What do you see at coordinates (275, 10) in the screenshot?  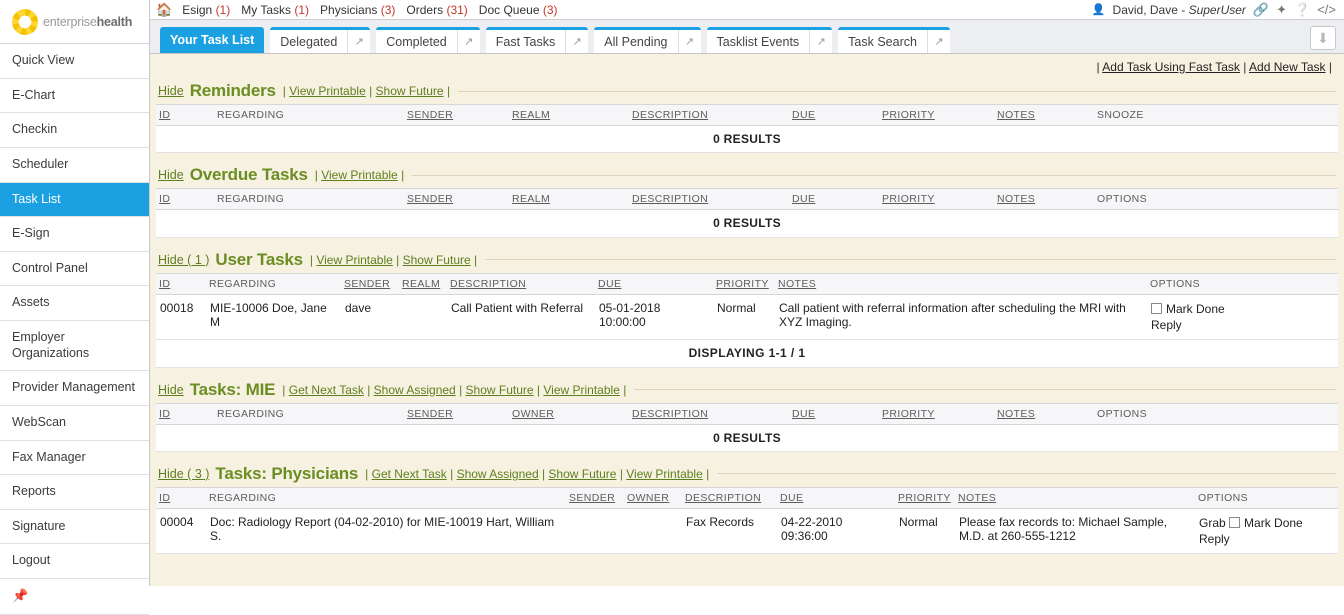 I see `top-nav-item-my-tasks: My Tasks (1)` at bounding box center [275, 10].